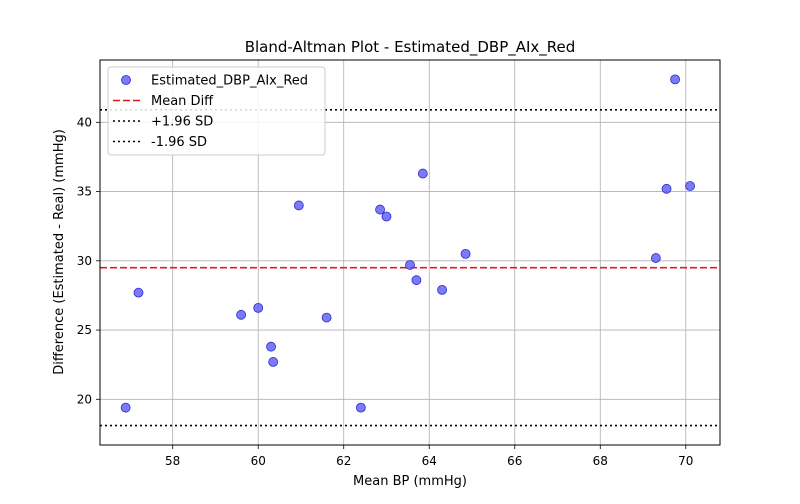  What do you see at coordinates (410, 481) in the screenshot?
I see `x-axis-label: Mean BP (mmHg)` at bounding box center [410, 481].